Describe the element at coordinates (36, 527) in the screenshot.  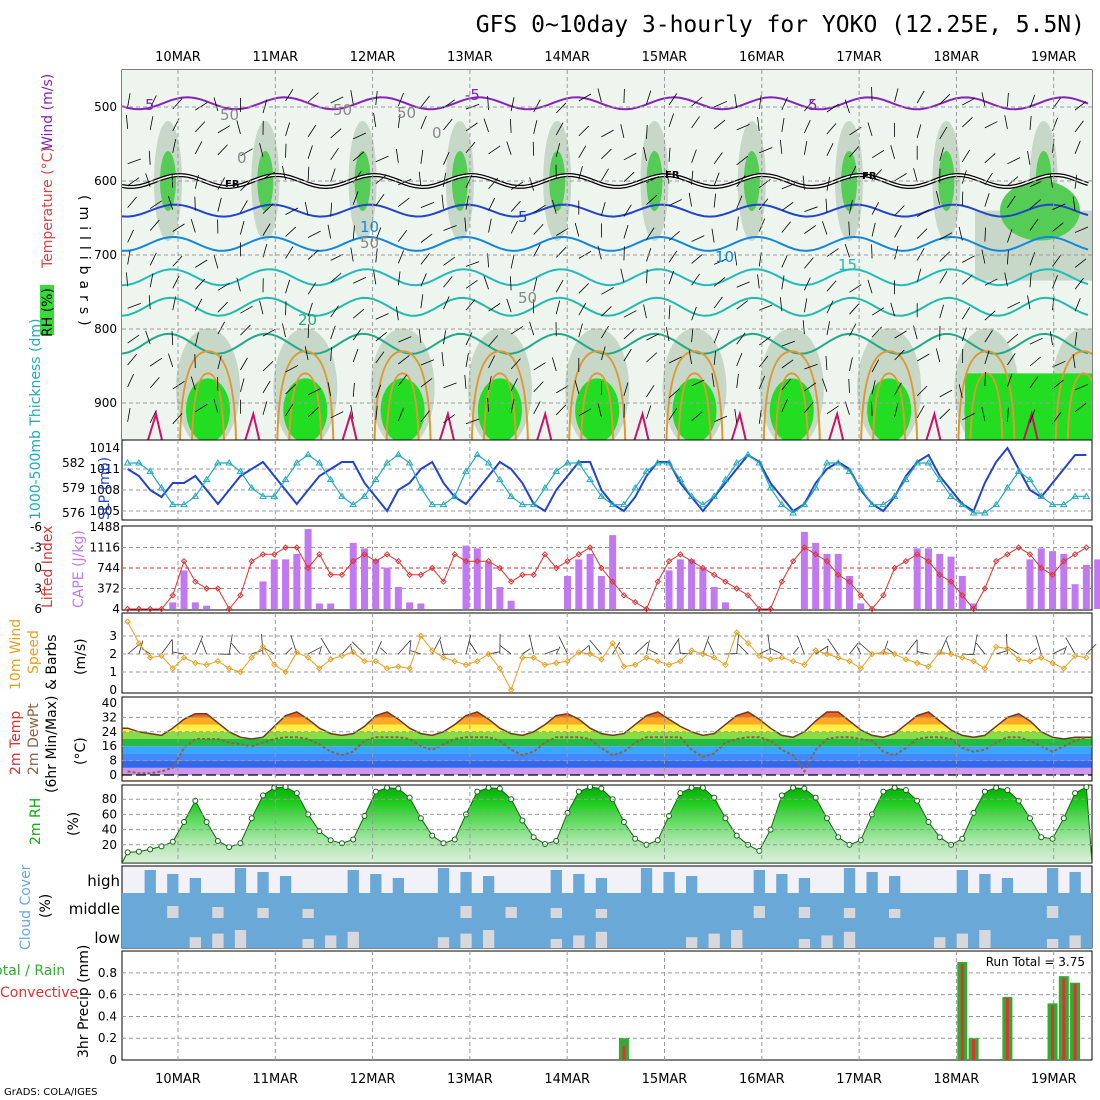
I see `li-tick: -6` at that location.